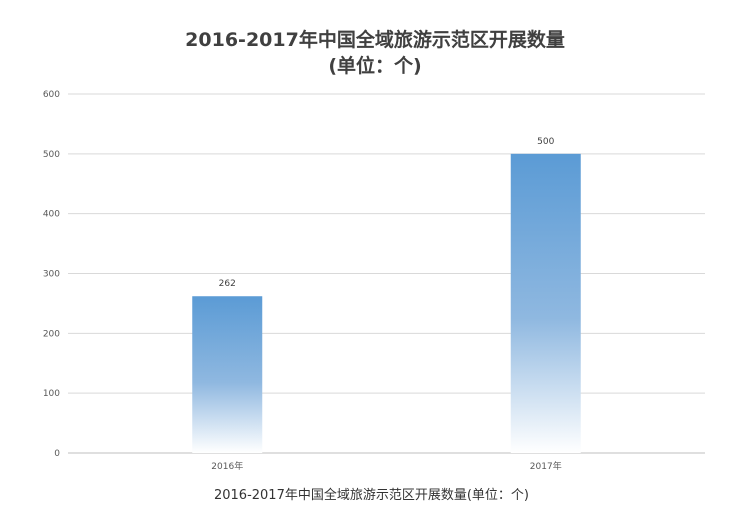 Image resolution: width=743 pixels, height=518 pixels. What do you see at coordinates (227, 466) in the screenshot?
I see `x-tick-label: 2016年` at bounding box center [227, 466].